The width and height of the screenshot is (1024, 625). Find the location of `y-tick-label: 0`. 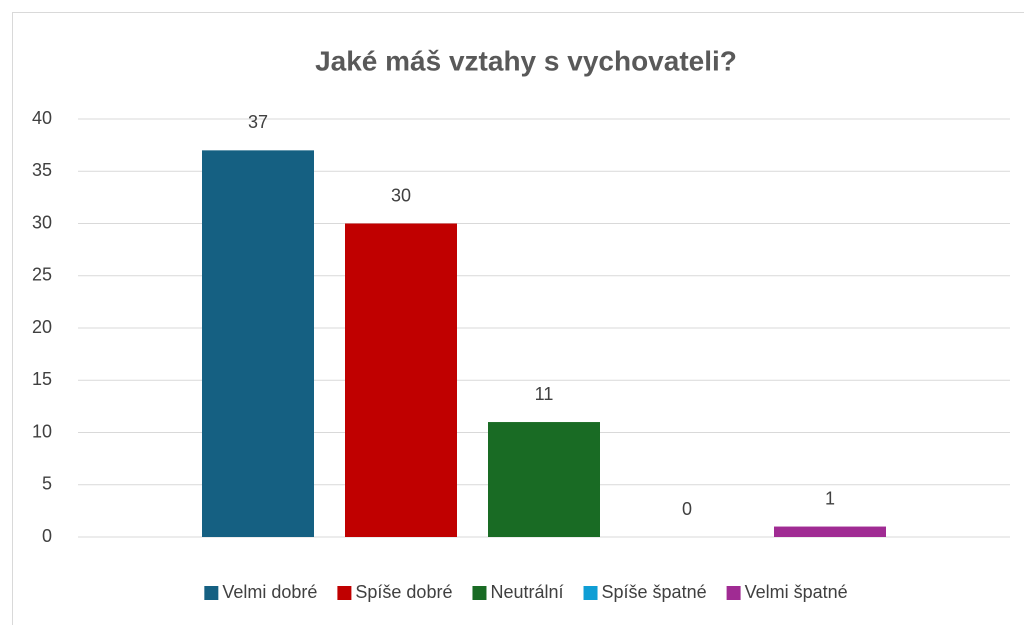

y-tick-label: 0 is located at coordinates (47, 536).